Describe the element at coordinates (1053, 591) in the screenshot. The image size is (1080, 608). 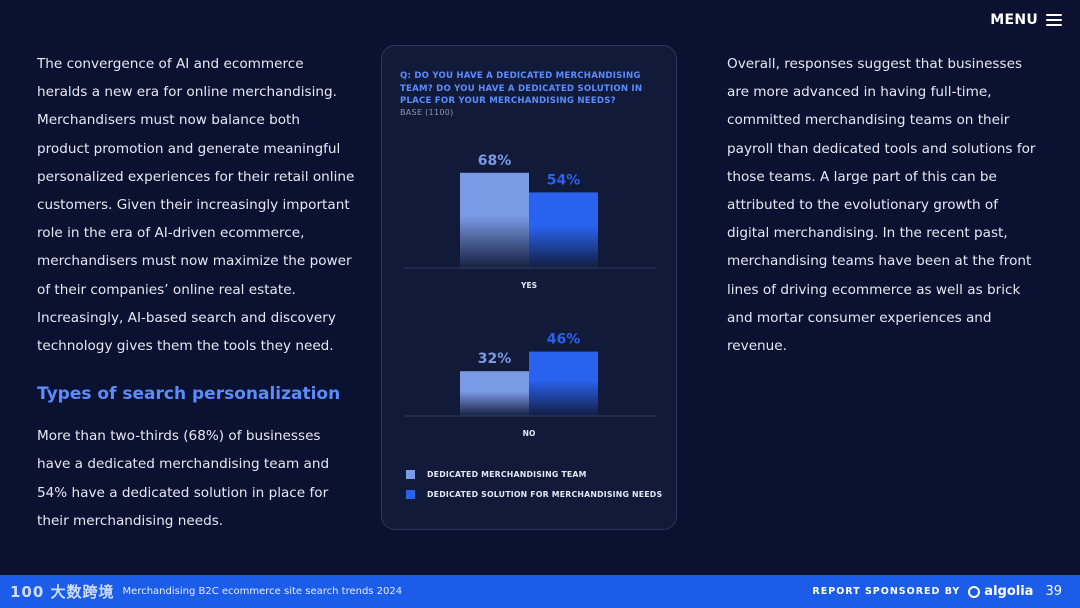
I see `page-number: 39` at that location.